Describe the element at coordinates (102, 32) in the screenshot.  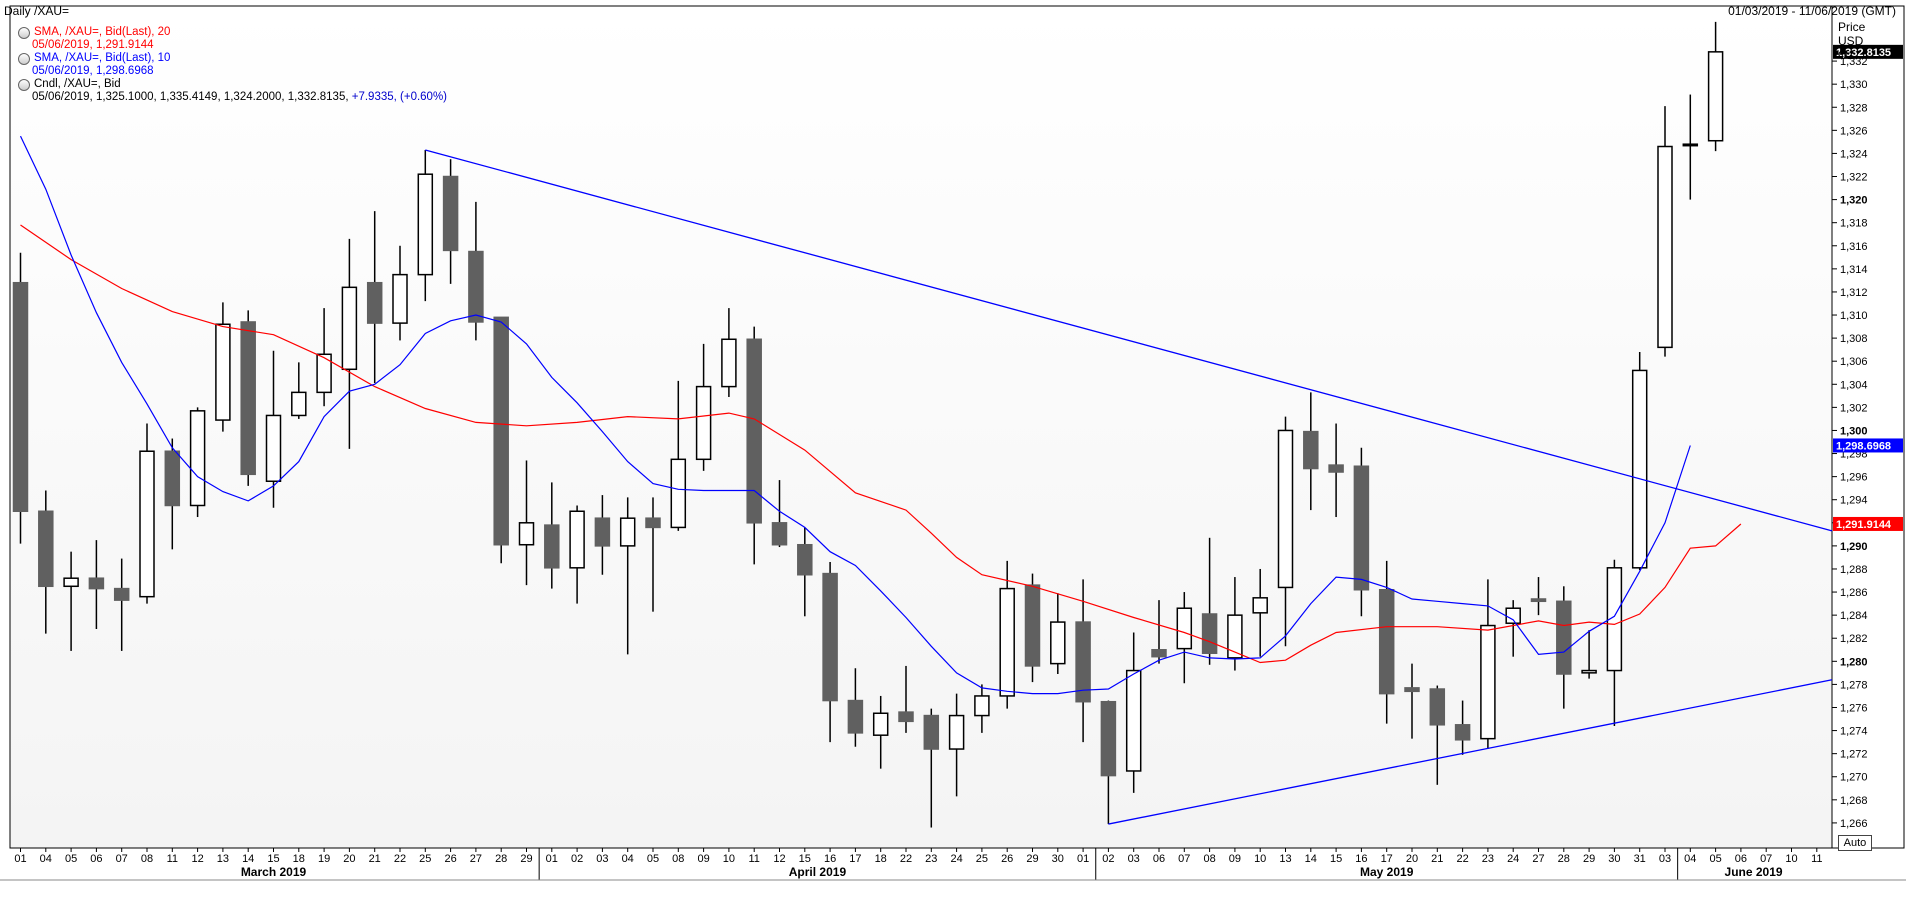
I see `legend-sma20-name: SMA, /XAU=, Bid(Last), 20` at that location.